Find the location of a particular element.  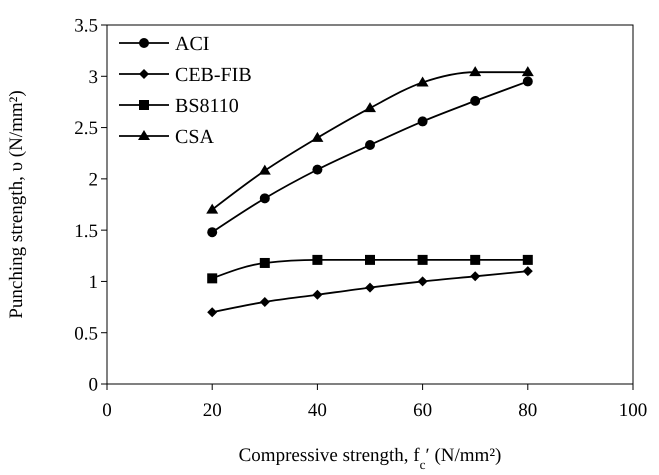

x-tick-label: 0 is located at coordinates (107, 410).